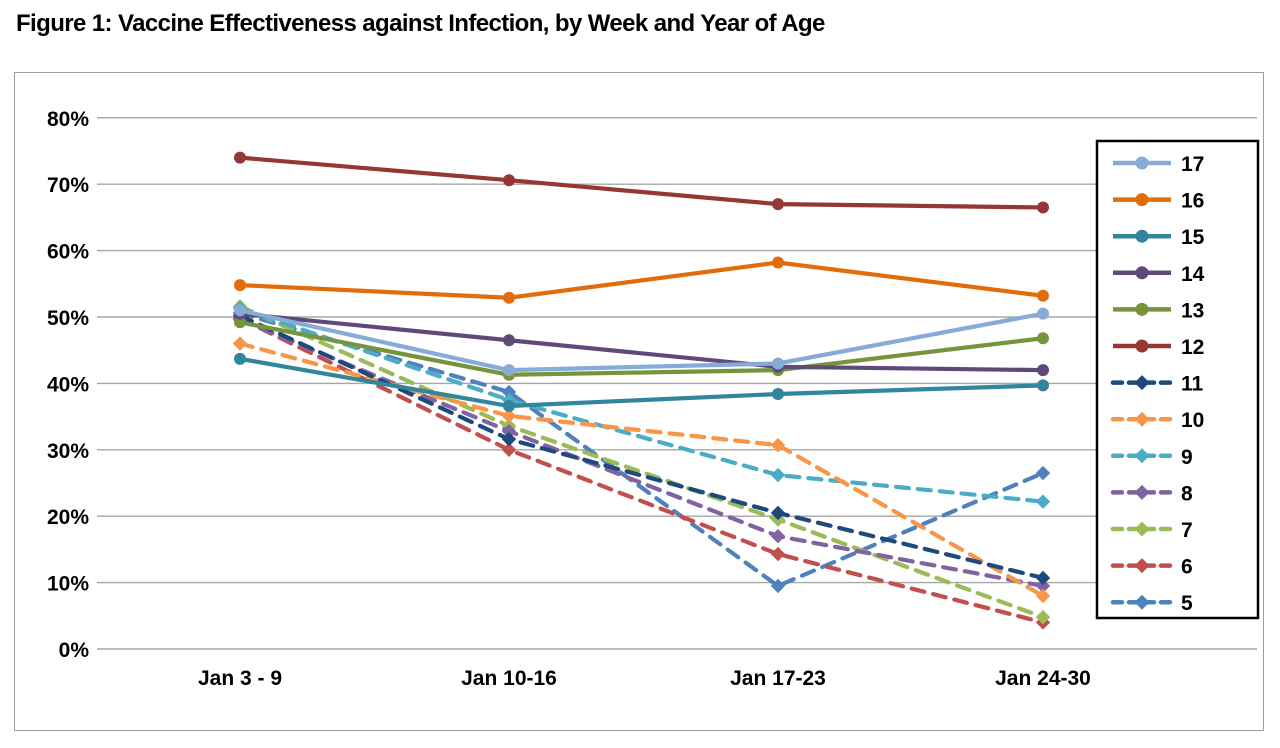 The width and height of the screenshot is (1280, 748). What do you see at coordinates (1187, 603) in the screenshot?
I see `legend-label: 5` at bounding box center [1187, 603].